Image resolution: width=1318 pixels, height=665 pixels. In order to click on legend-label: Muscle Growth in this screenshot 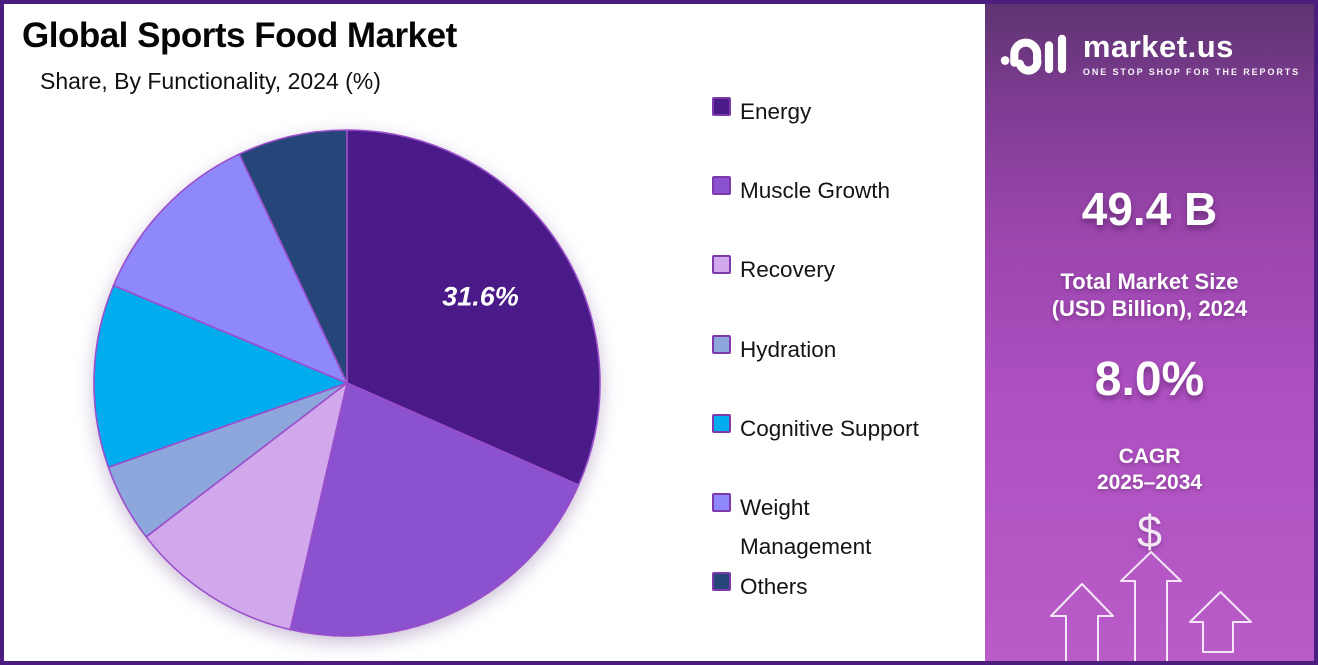, I will do `click(815, 190)`.